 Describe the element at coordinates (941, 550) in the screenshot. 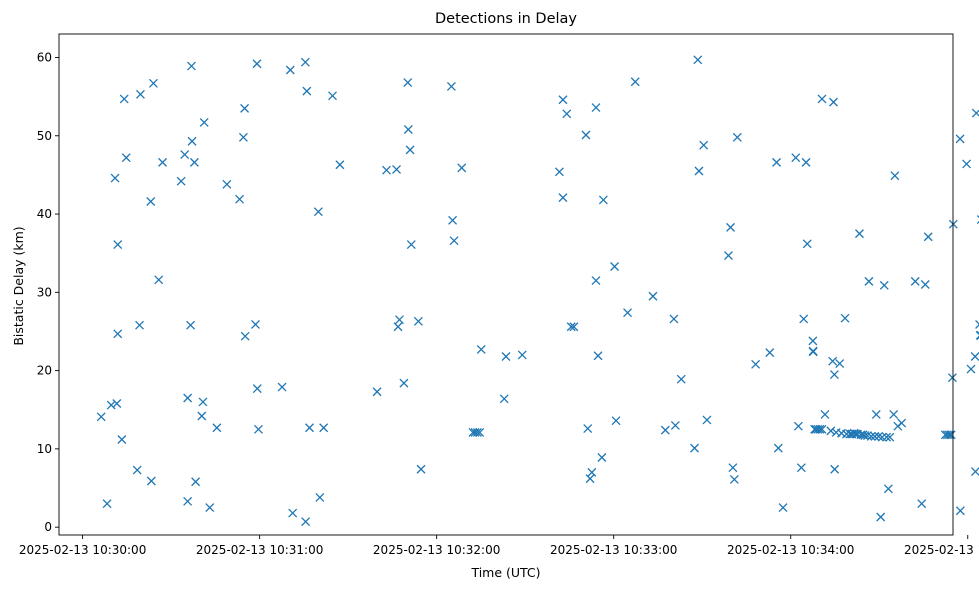

I see `x-tick-label: 2025-02-13 10:35:00` at that location.